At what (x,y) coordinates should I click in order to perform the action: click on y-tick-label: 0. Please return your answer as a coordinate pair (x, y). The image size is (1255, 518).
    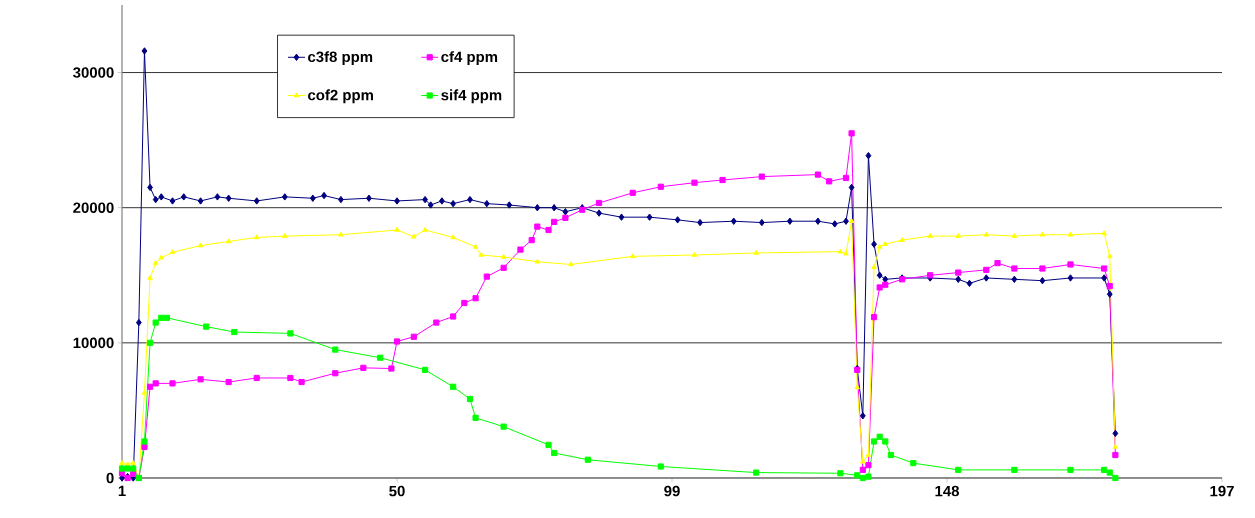
    Looking at the image, I should click on (110, 478).